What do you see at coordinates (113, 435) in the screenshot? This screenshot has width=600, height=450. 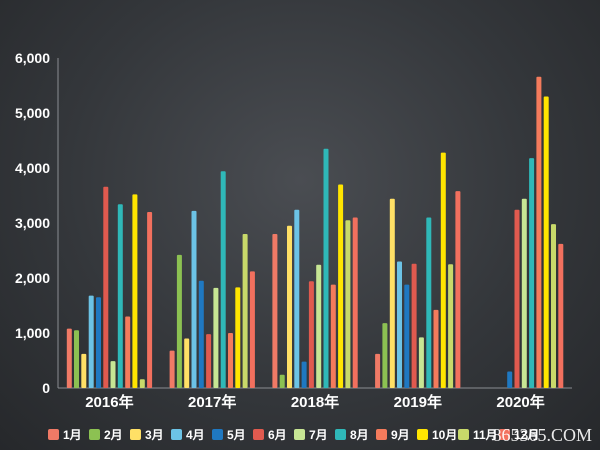 I see `legend-label: 2月` at bounding box center [113, 435].